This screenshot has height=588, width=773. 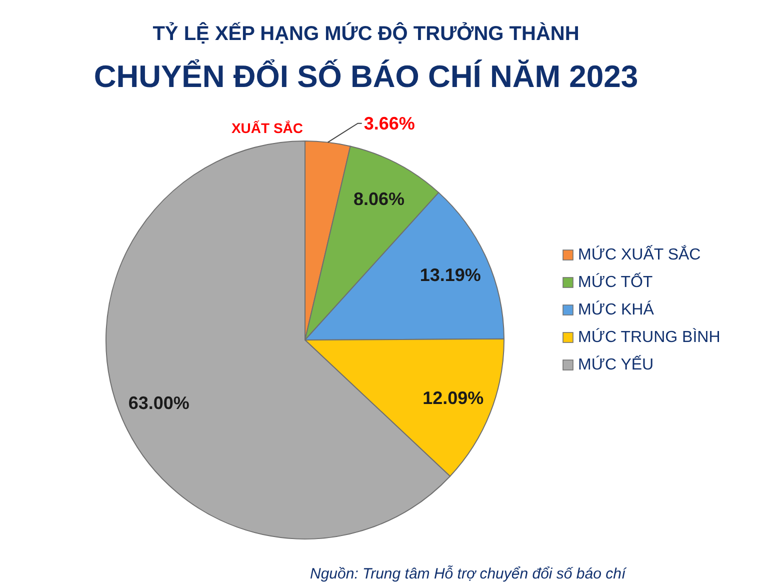 What do you see at coordinates (389, 123) in the screenshot?
I see `data-label: 3.66%` at bounding box center [389, 123].